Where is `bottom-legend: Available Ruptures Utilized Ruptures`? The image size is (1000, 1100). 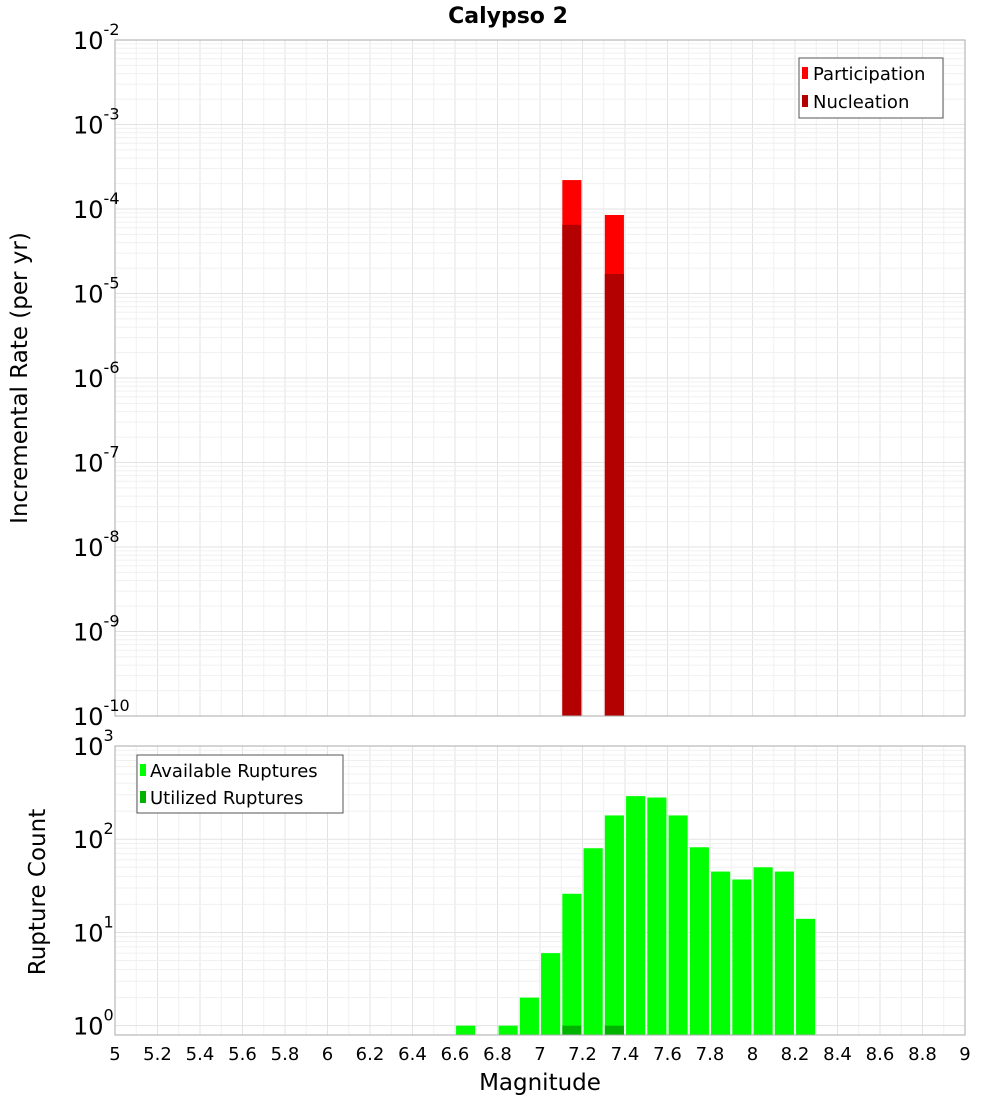
bottom-legend: Available Ruptures Utilized Ruptures is located at coordinates (240, 784).